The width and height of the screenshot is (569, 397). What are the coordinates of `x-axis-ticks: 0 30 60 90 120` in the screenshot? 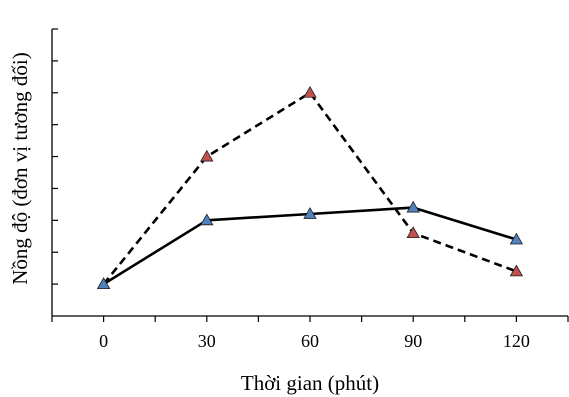 It's located at (310, 333).